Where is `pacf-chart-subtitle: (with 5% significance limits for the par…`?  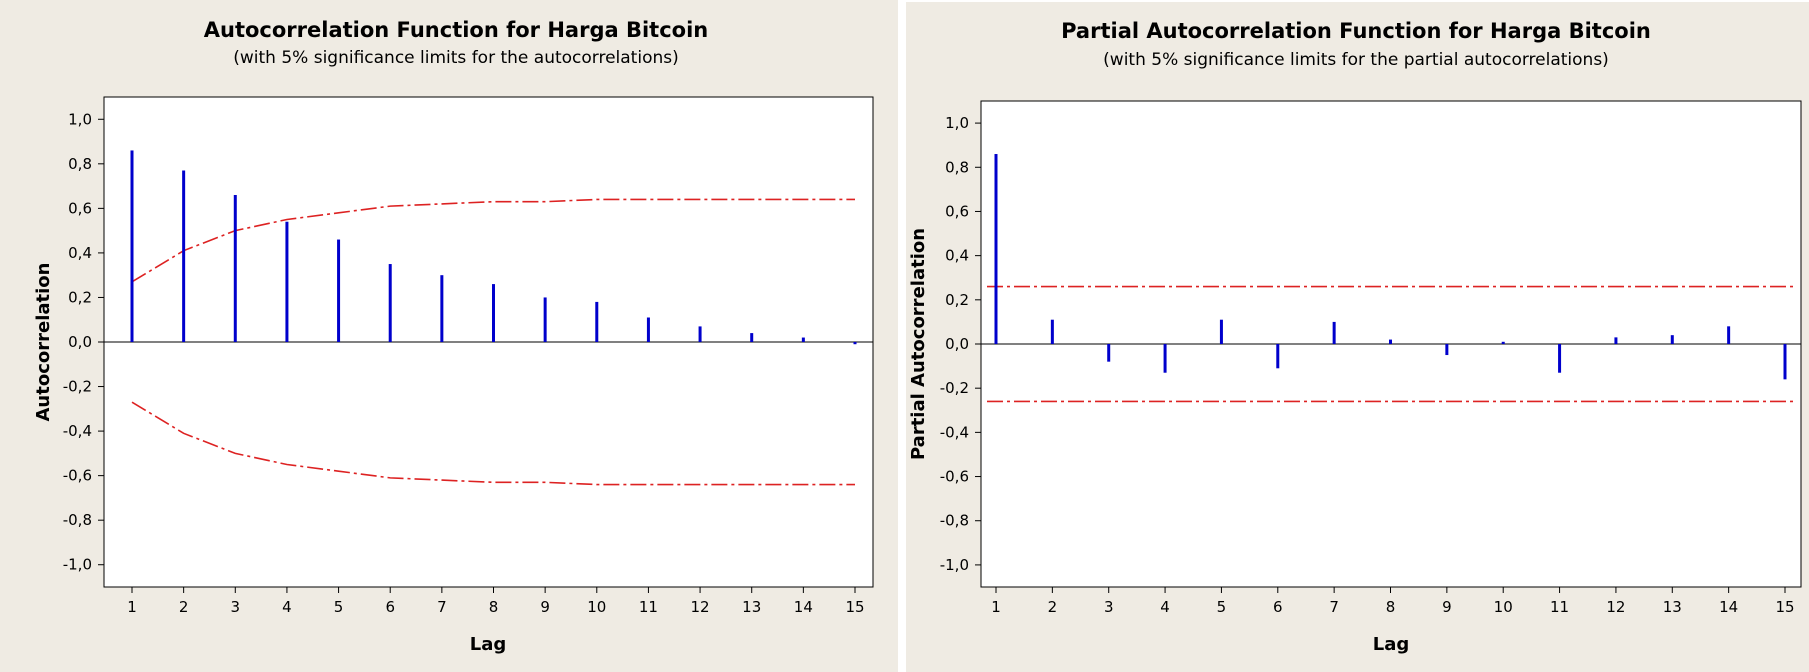
pacf-chart-subtitle: (with 5% significance limits for the par… is located at coordinates (1356, 60).